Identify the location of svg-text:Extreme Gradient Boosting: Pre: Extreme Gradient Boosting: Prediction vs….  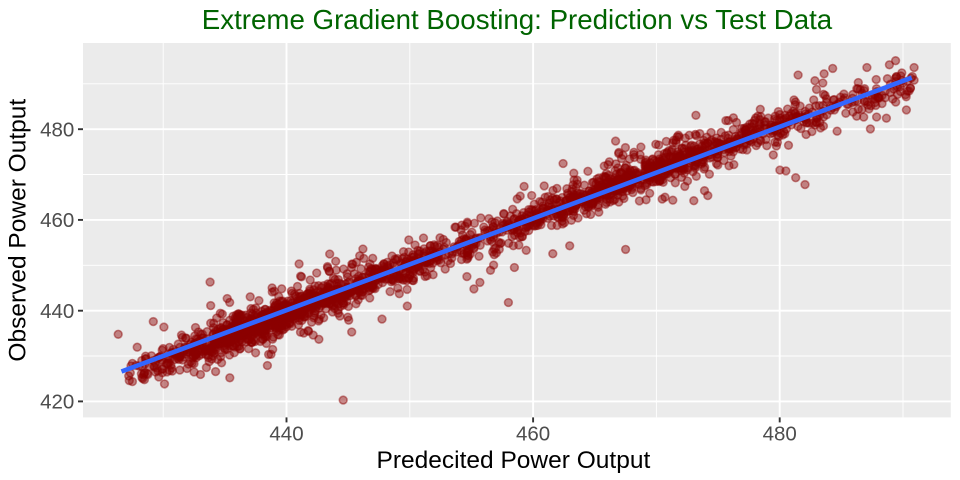
(517, 19).